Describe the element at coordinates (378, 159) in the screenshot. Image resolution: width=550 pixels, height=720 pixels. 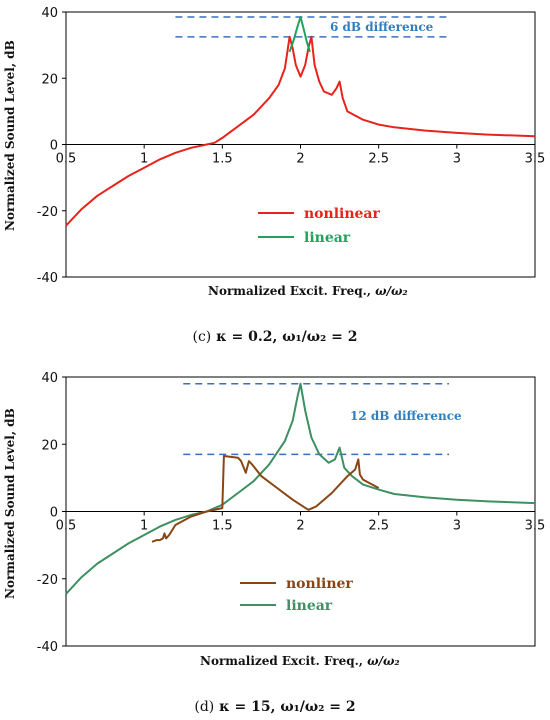
I see `chart-c-xtick-label: 2.5` at that location.